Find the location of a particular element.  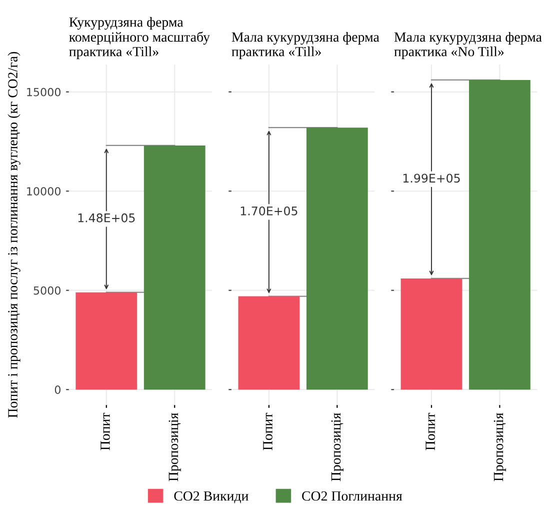

y-tick-label: 10000 is located at coordinates (43, 191).